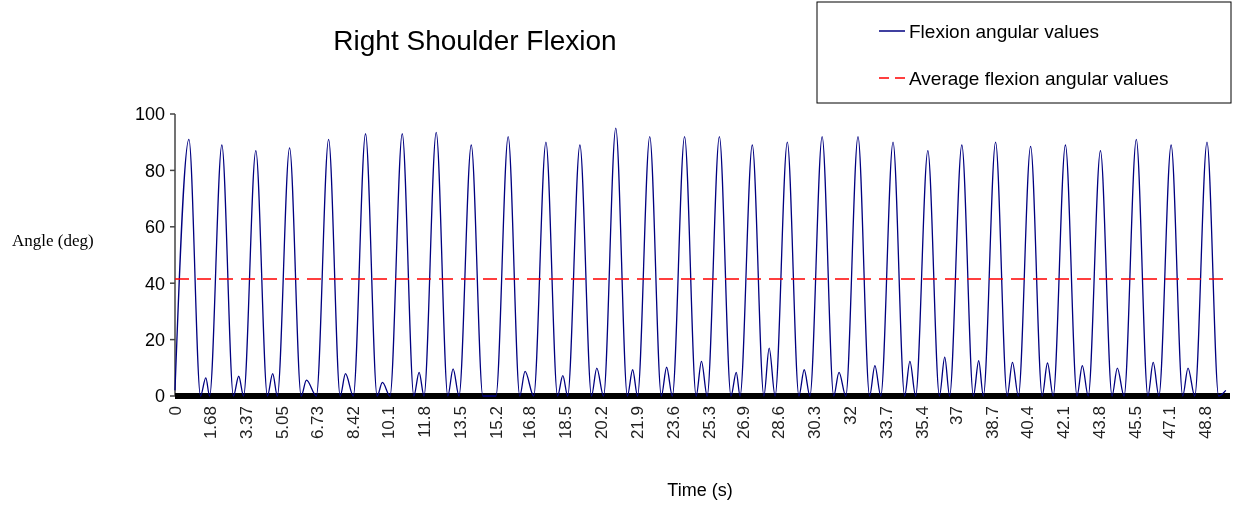 This screenshot has width=1236, height=506. I want to click on x-tick-label: 3.37, so click(247, 423).